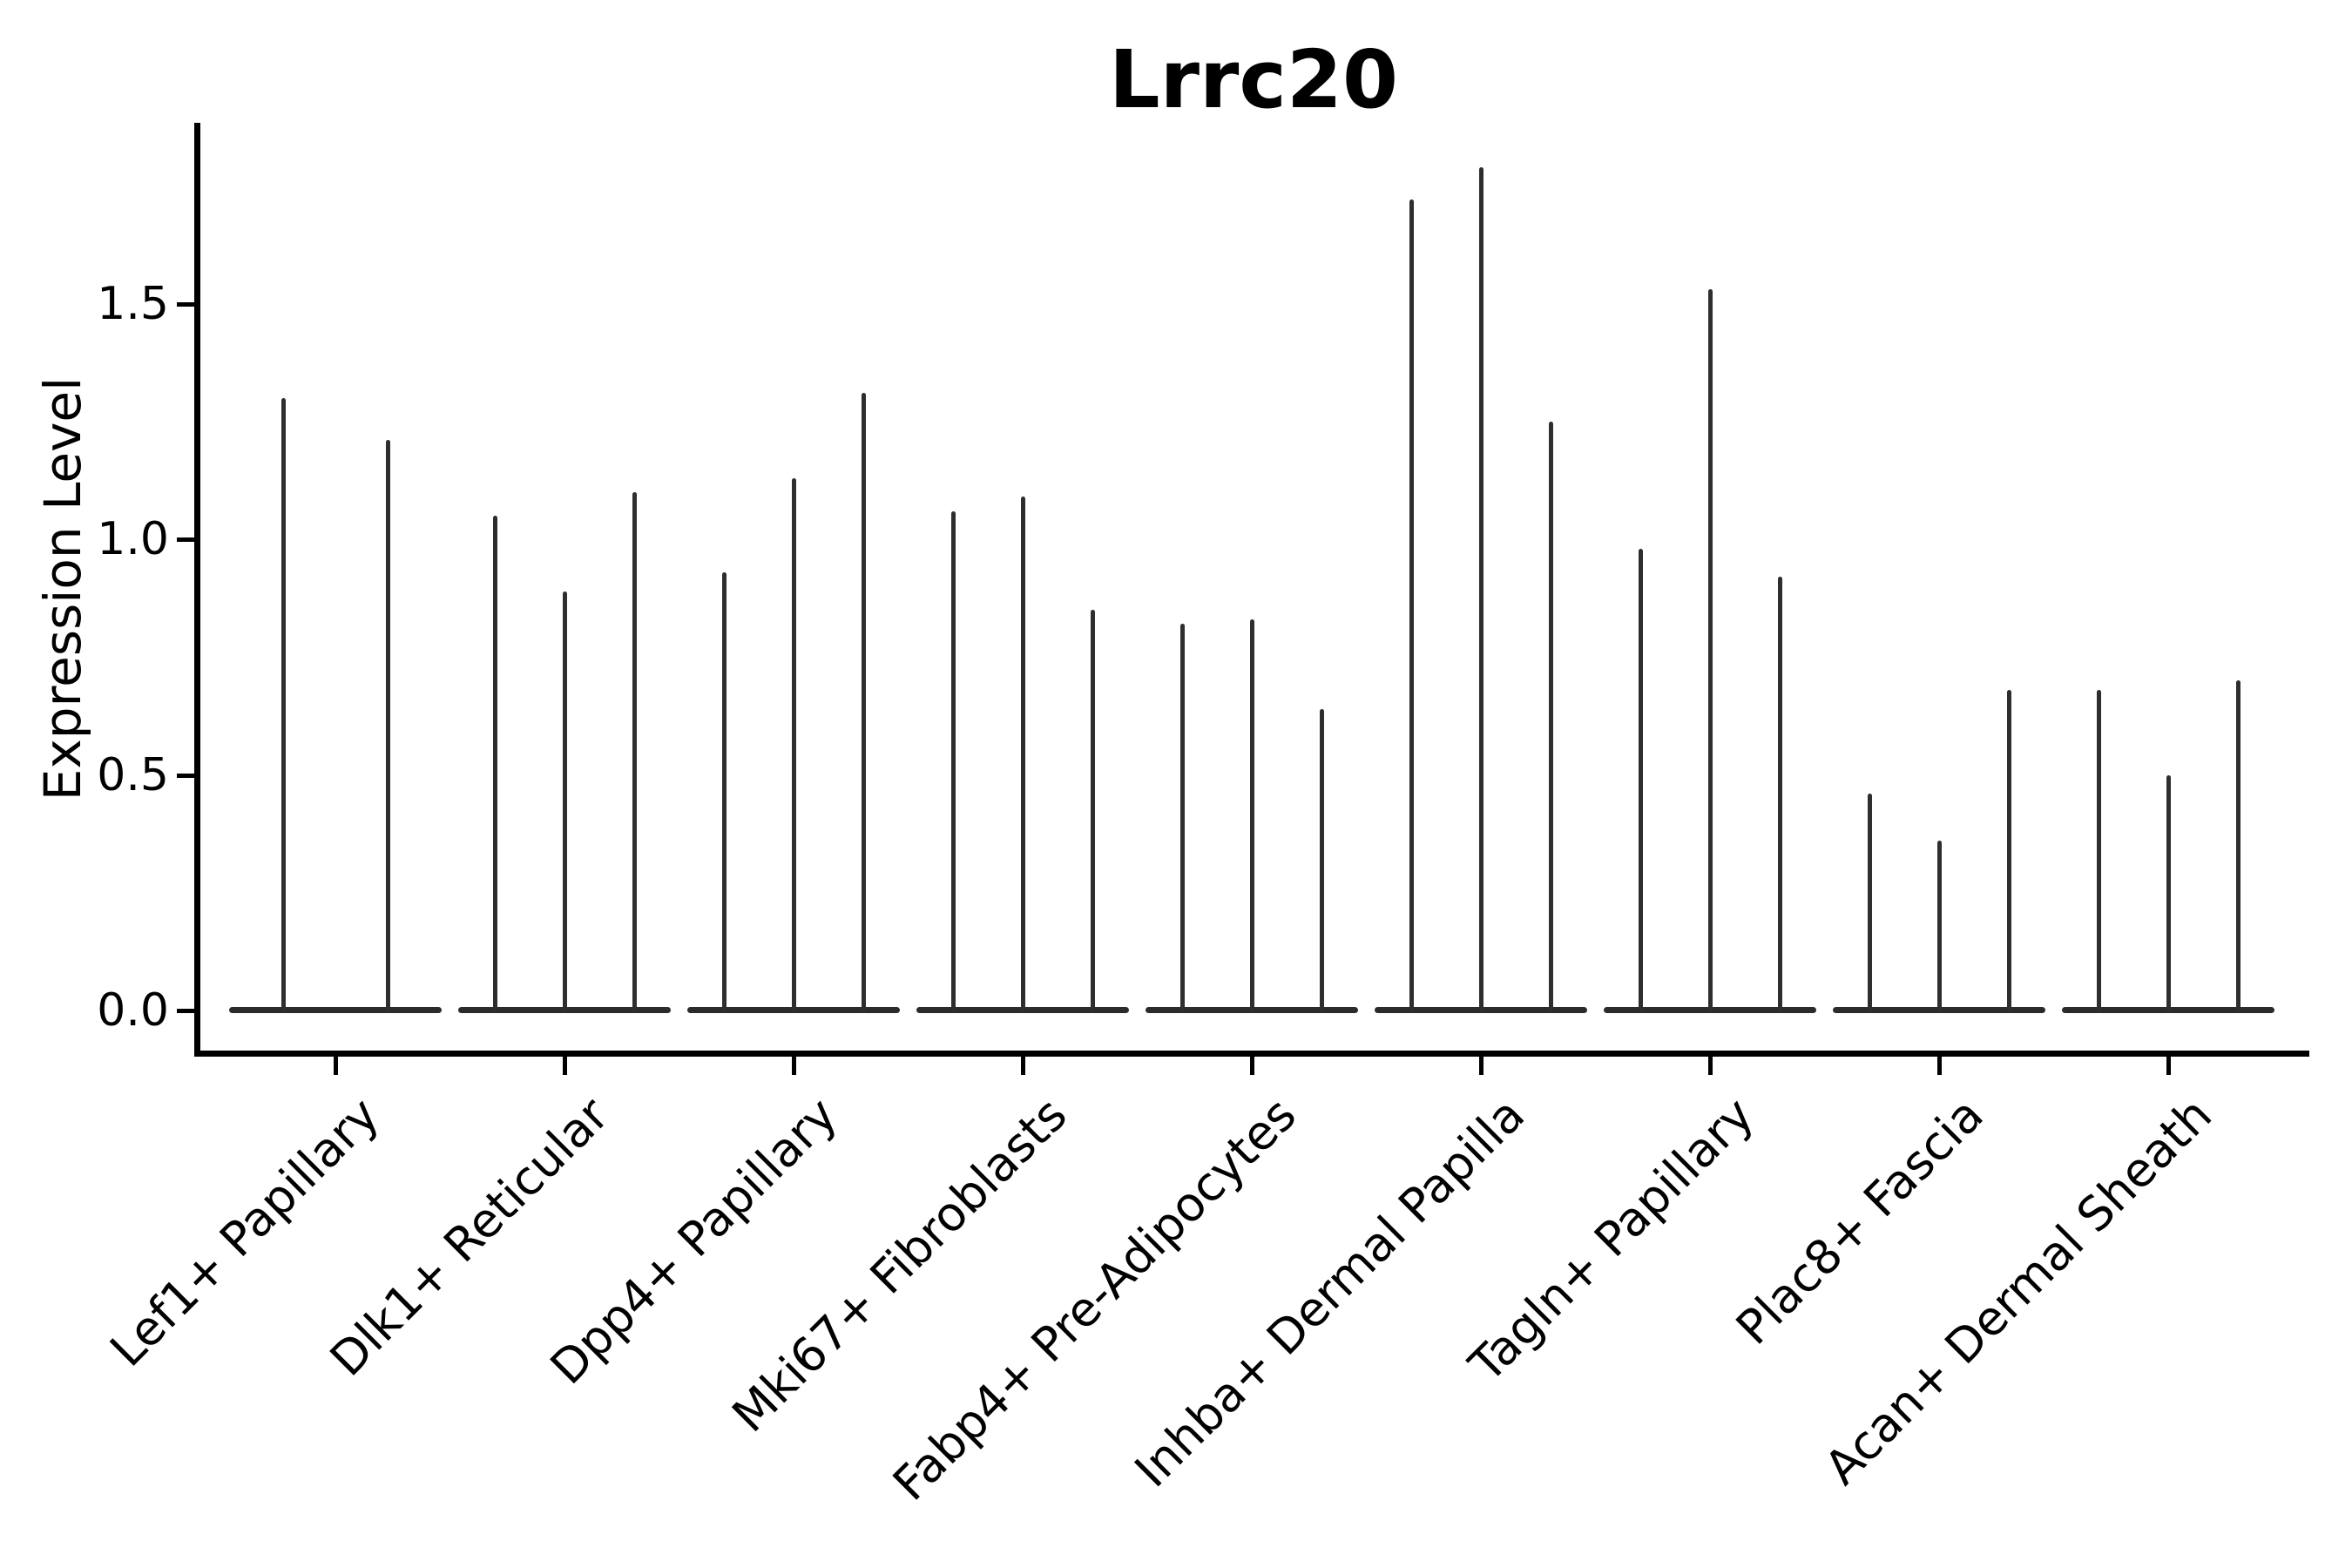 The image size is (2352, 1568). What do you see at coordinates (335, 1009) in the screenshot?
I see `violin-base` at bounding box center [335, 1009].